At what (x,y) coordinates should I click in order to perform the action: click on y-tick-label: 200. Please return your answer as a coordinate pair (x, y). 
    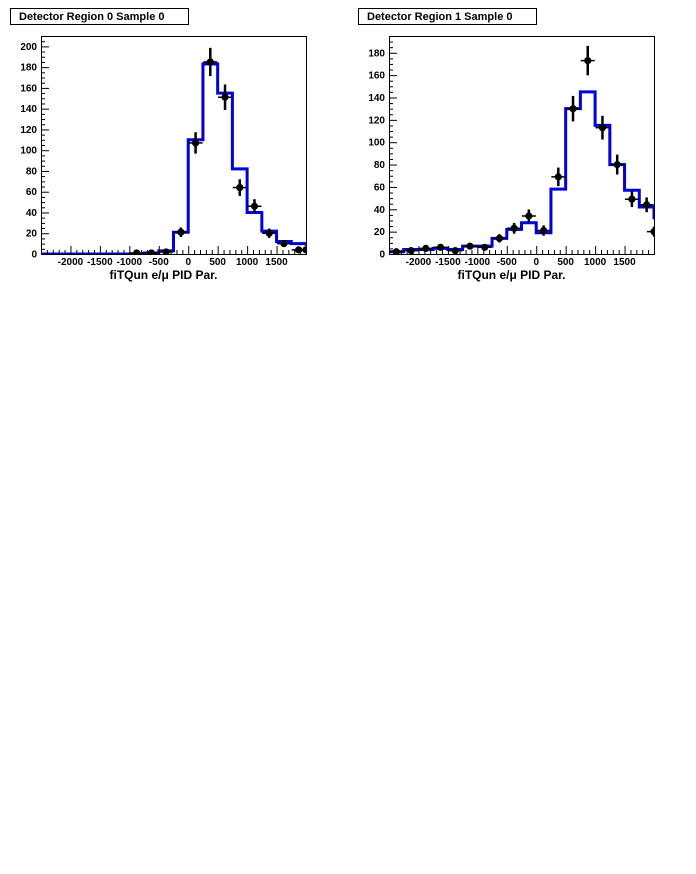
    Looking at the image, I should click on (28, 47).